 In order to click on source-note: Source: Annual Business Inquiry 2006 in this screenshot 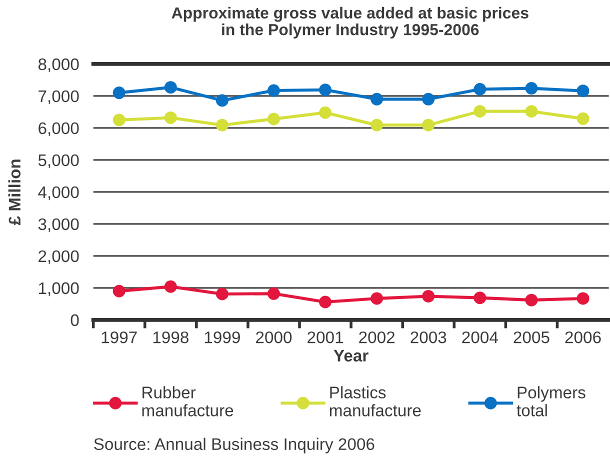, I will do `click(234, 446)`.